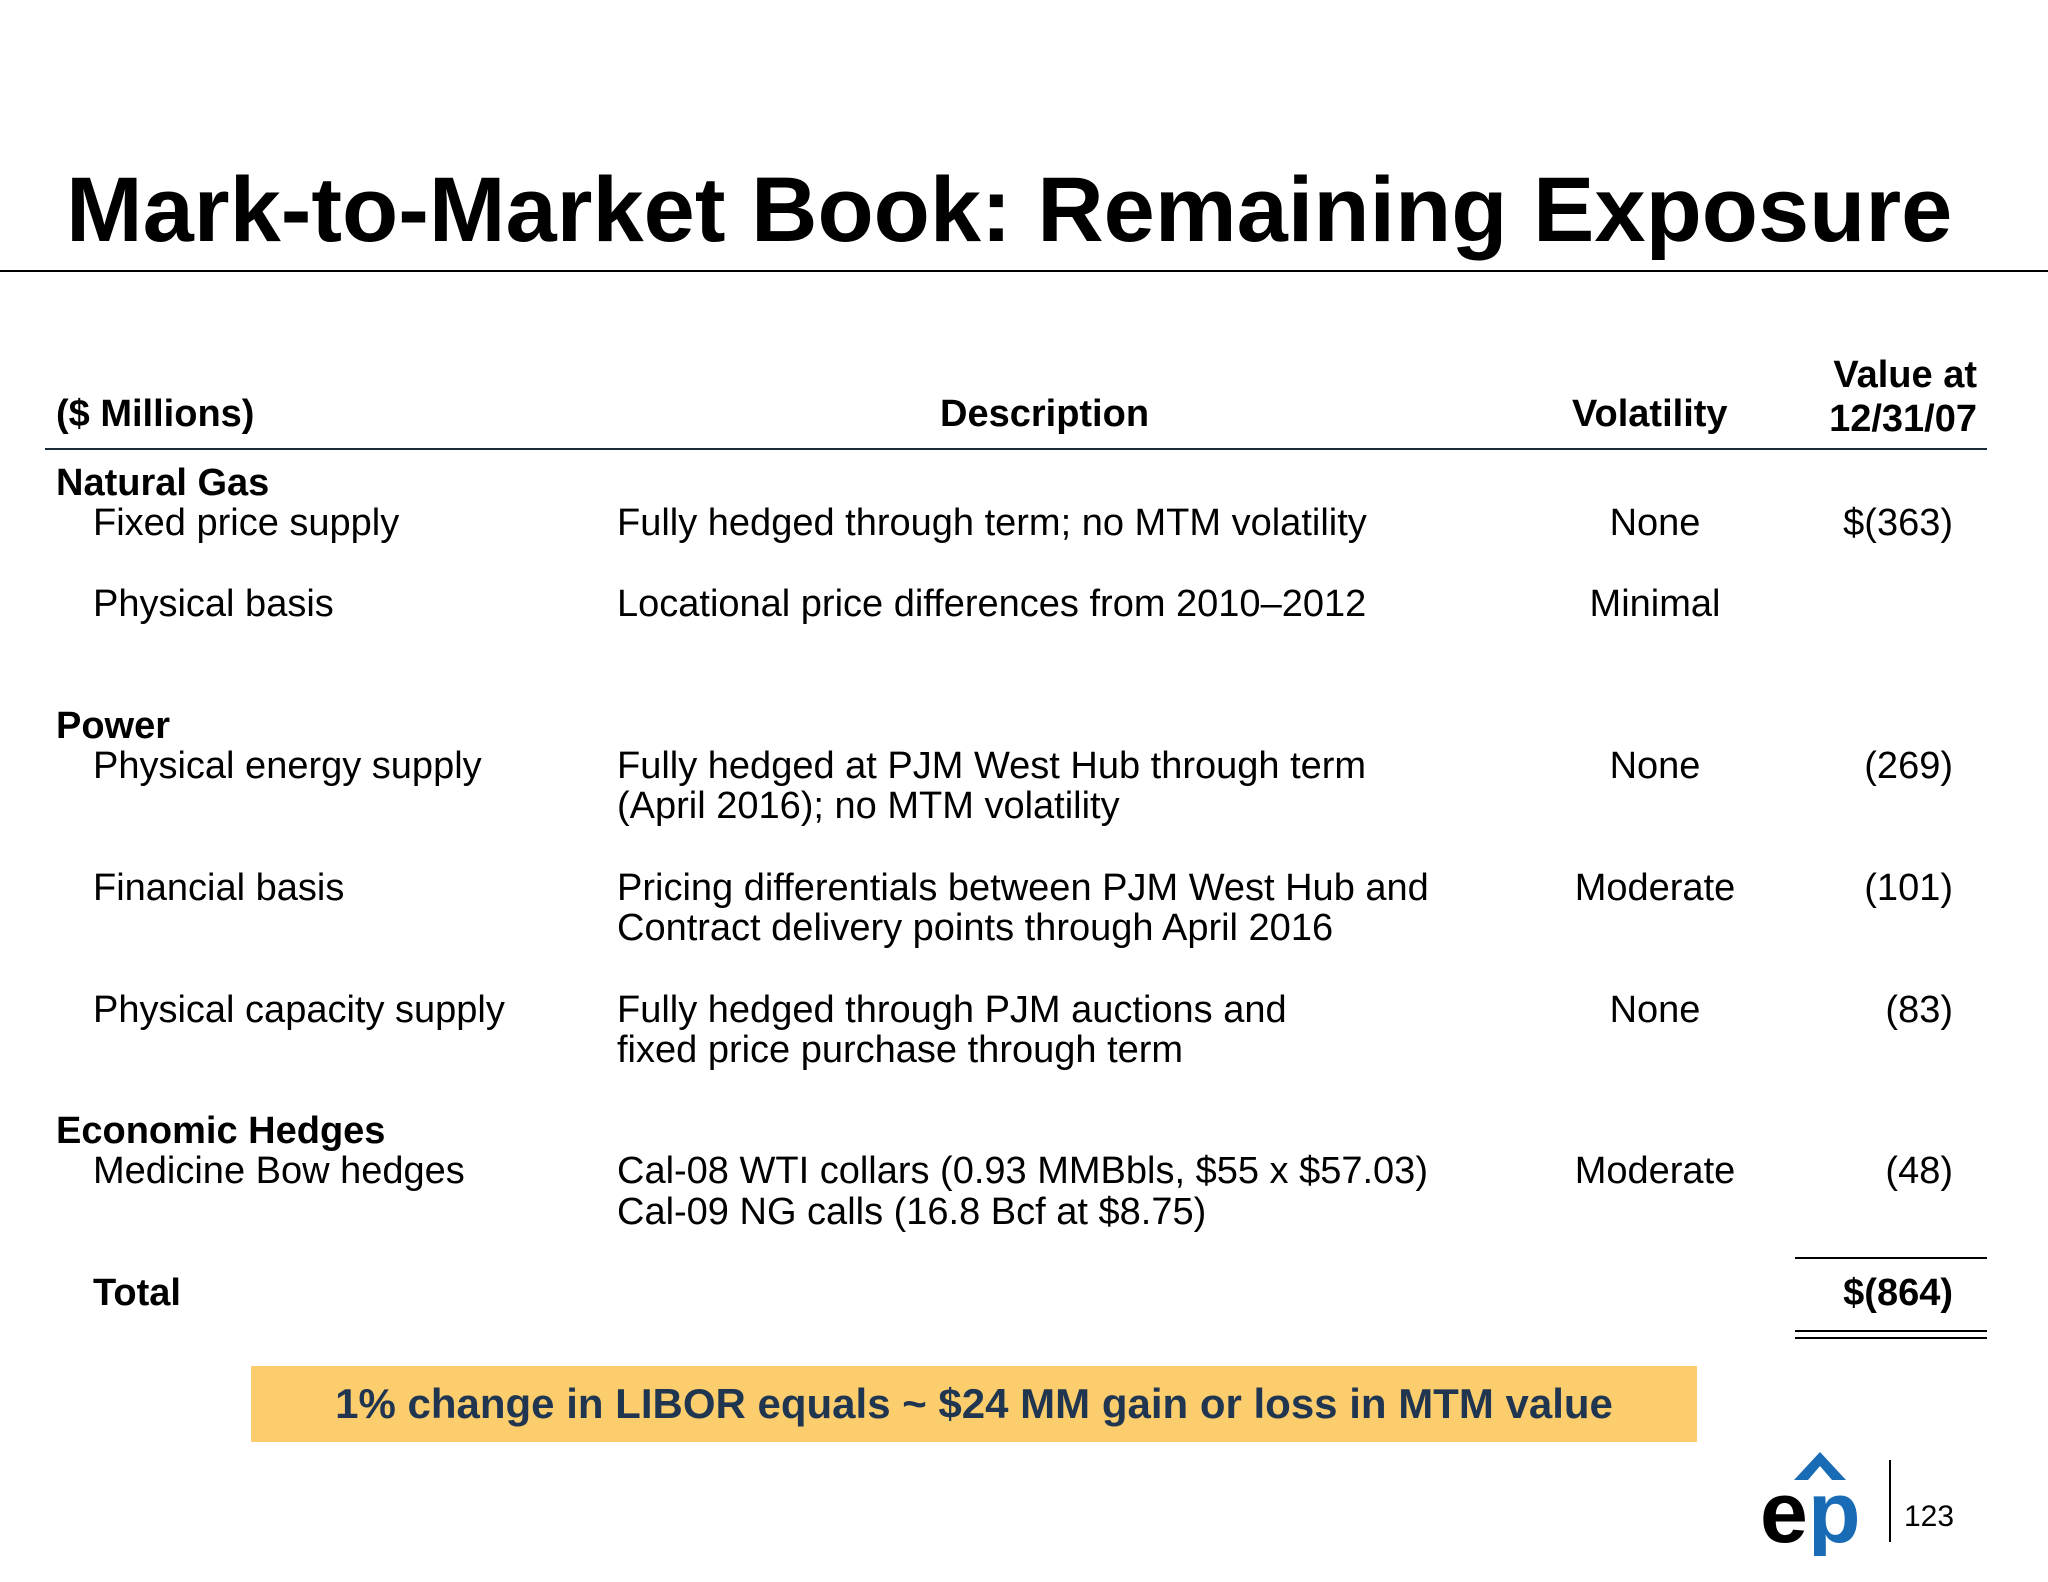 The width and height of the screenshot is (2048, 1582). I want to click on header-value-line1: Value at, so click(1905, 375).